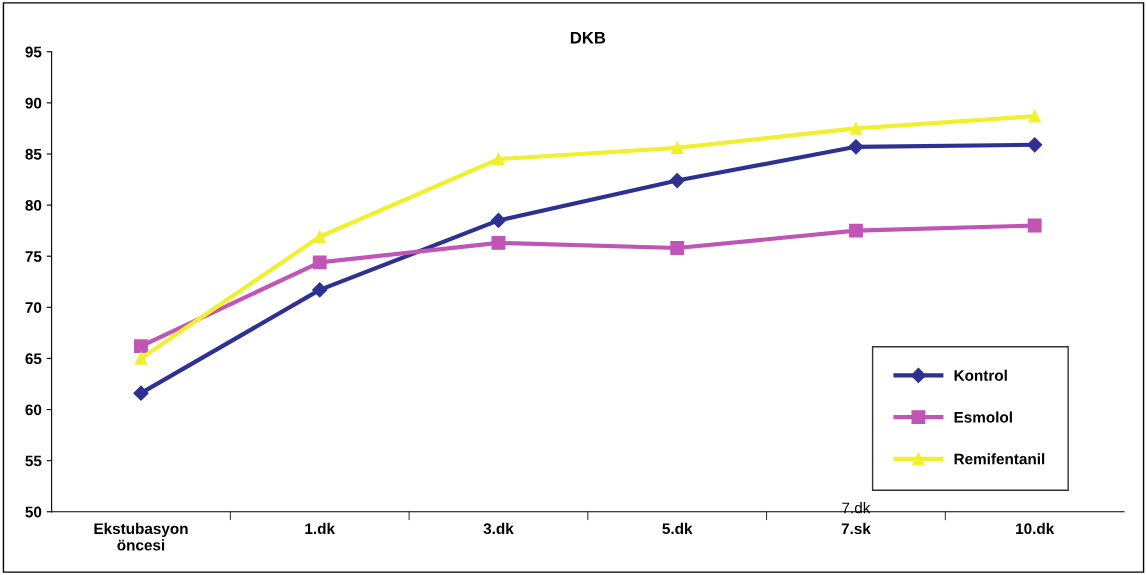 The width and height of the screenshot is (1147, 575). What do you see at coordinates (33, 154) in the screenshot?
I see `y-tick-label: 85` at bounding box center [33, 154].